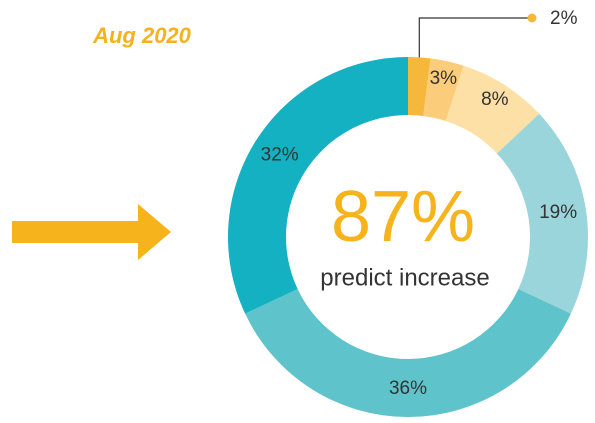 The width and height of the screenshot is (595, 423). Describe the element at coordinates (408, 388) in the screenshot. I see `data-label: 36%` at that location.